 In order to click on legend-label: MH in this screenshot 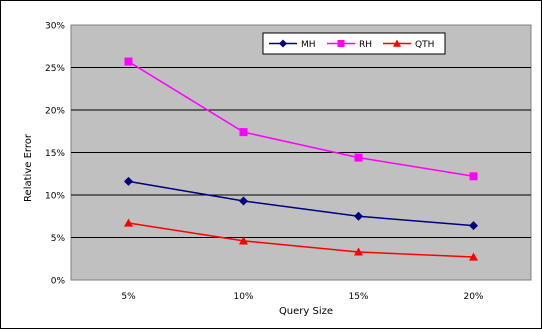, I will do `click(308, 45)`.